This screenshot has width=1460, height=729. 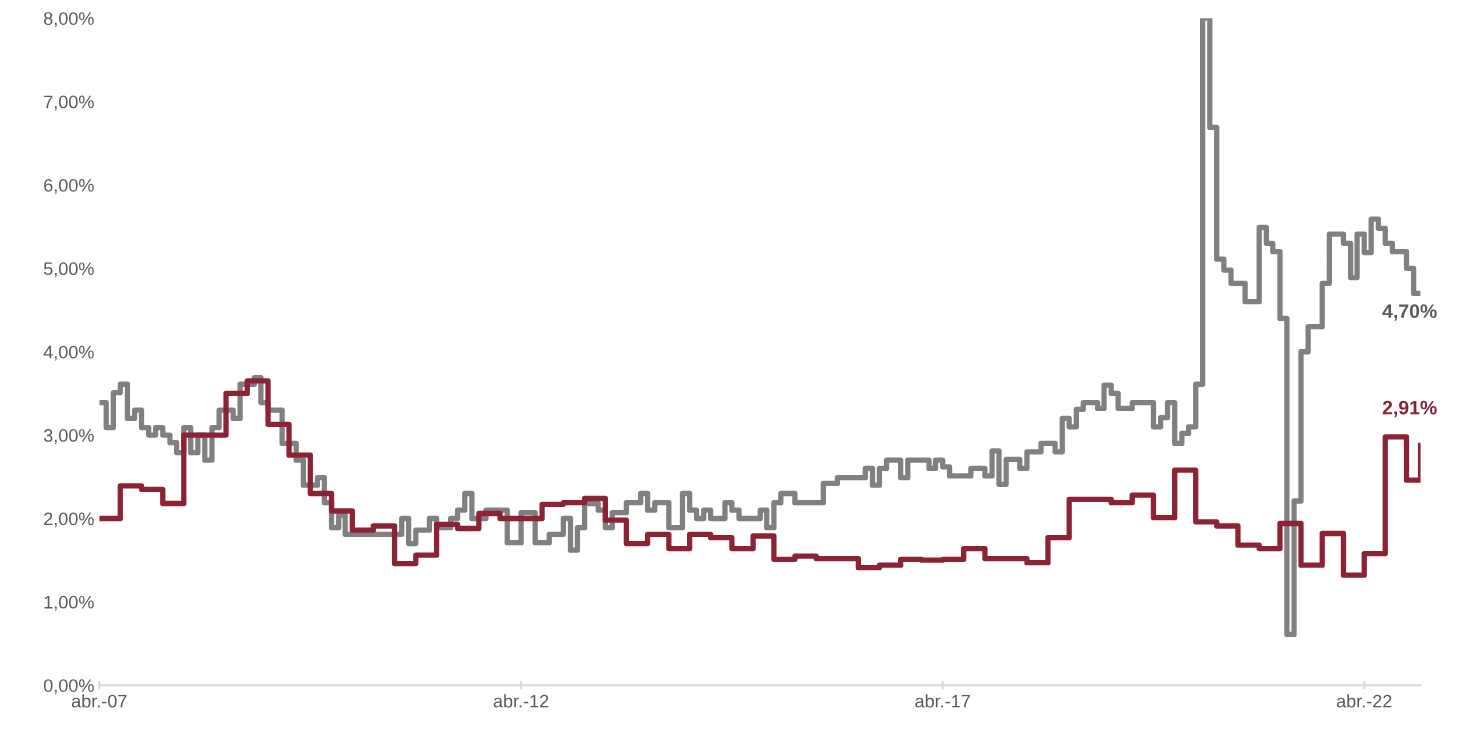 I want to click on y-tick-label: 0,00%, so click(x=68, y=687).